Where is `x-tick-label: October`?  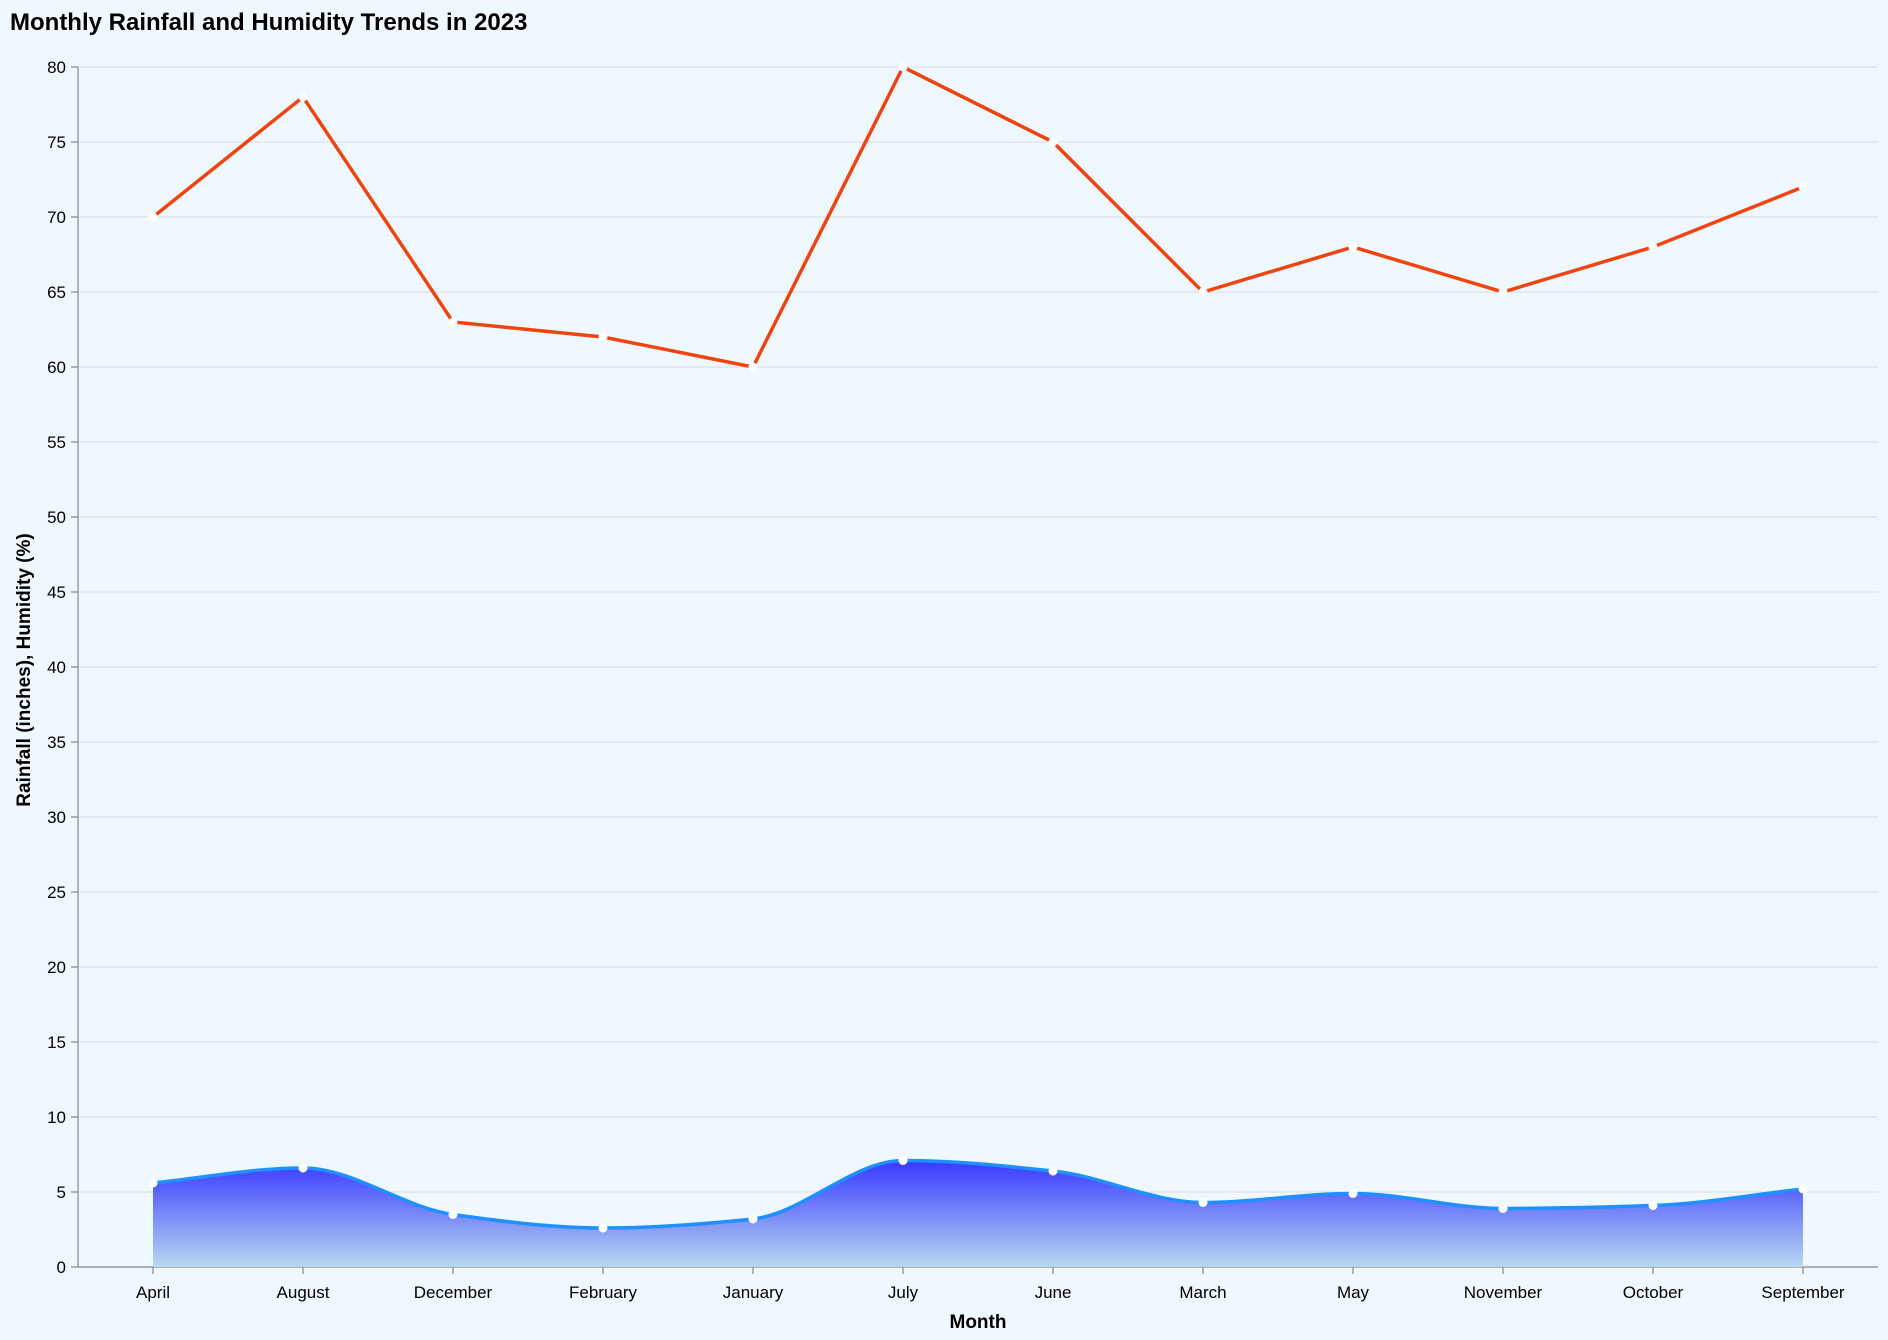
x-tick-label: October is located at coordinates (1653, 1292).